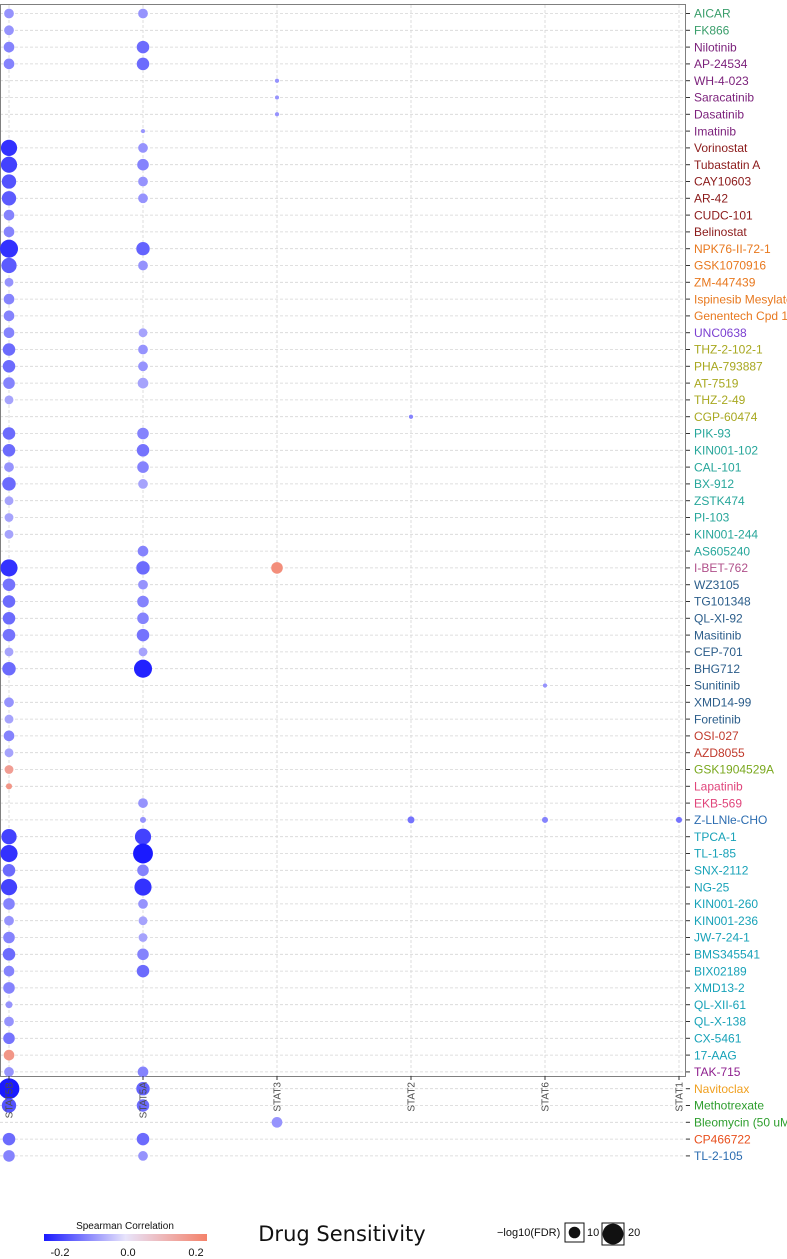 Image resolution: width=787 pixels, height=1259 pixels. Describe the element at coordinates (720, 1005) in the screenshot. I see `drug-label: QL-XII-61` at that location.